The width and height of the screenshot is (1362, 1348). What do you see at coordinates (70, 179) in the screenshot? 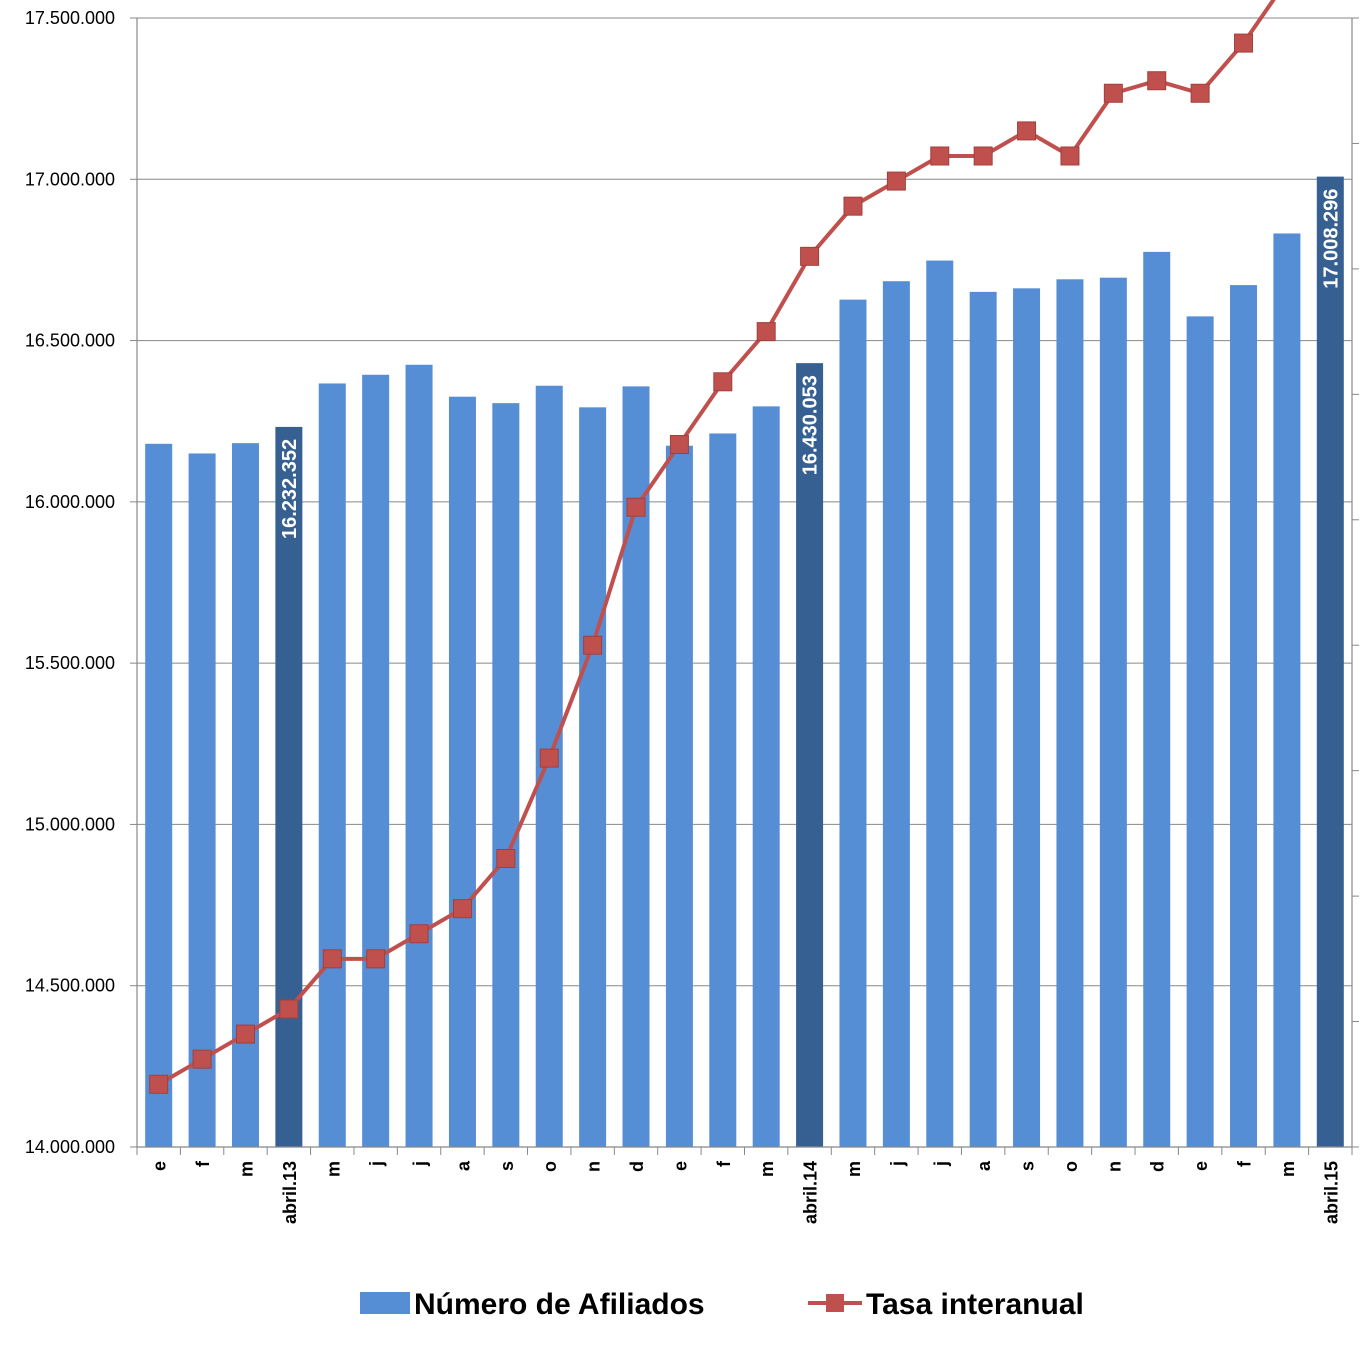
I see `y-tick-label: 17.000.000` at bounding box center [70, 179].